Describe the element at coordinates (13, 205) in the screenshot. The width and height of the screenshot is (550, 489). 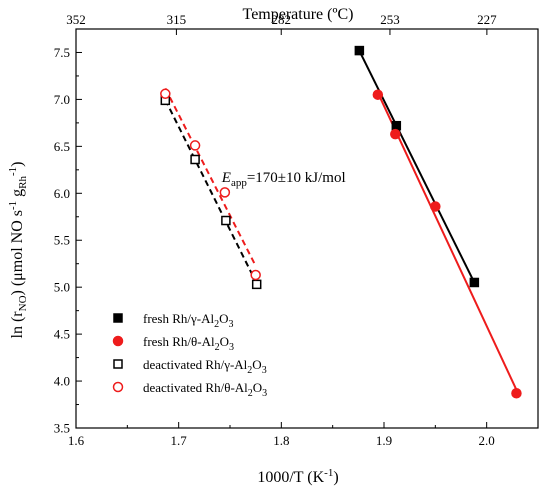
I see `y-title-b-sup: -1` at that location.